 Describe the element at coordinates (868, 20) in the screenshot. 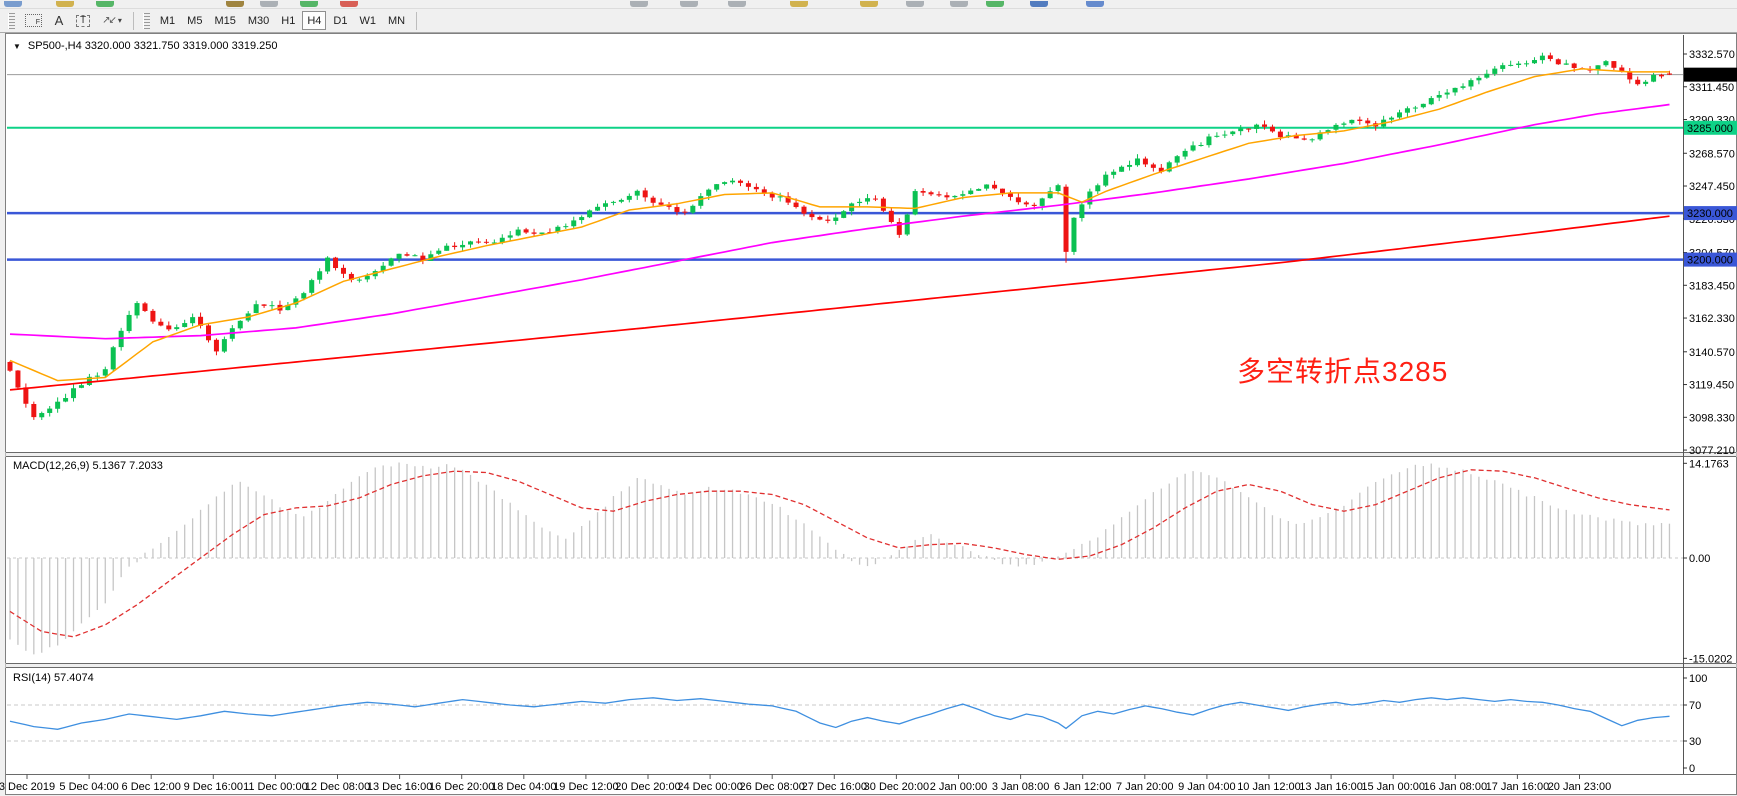

I see `toolbar-main-row: F A T ↗↙ ▾ M1 M5 M15 M30 H1 H4 D1 W1 MN` at that location.